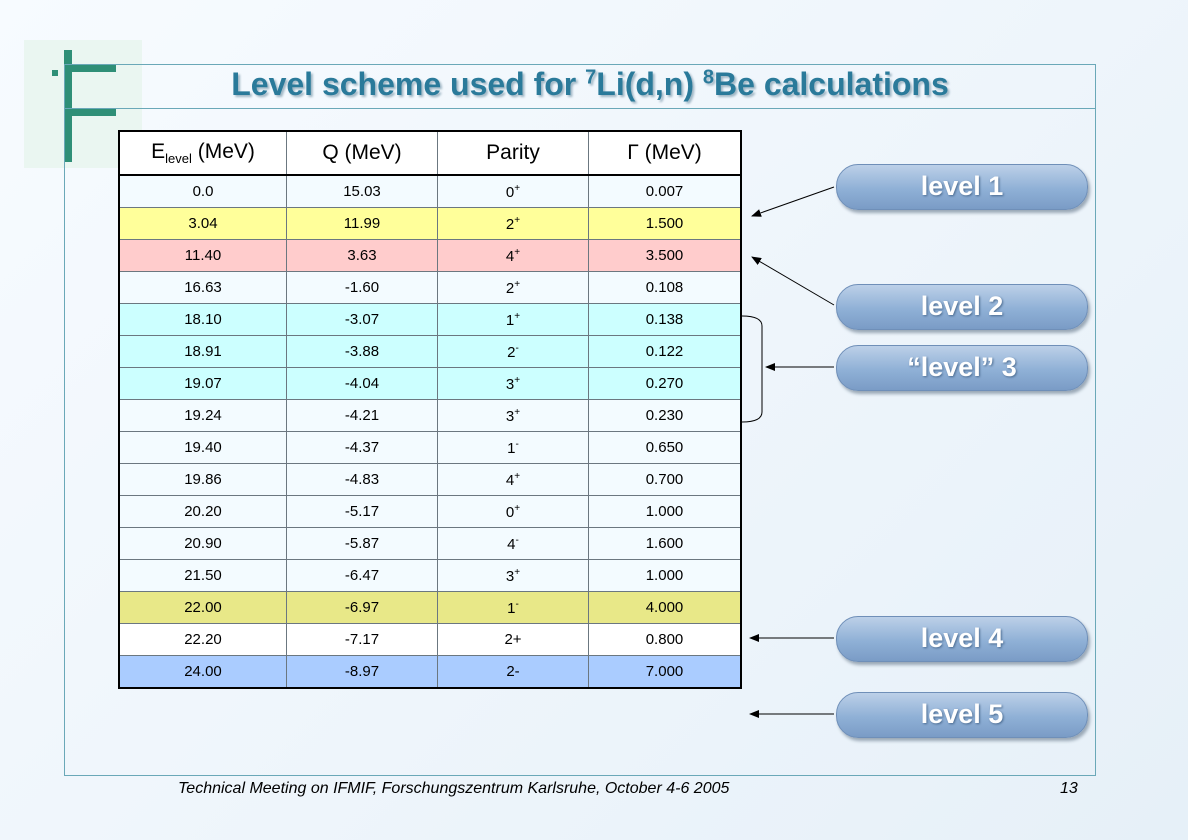 The image size is (1188, 840). I want to click on cell-q: -1.60, so click(362, 287).